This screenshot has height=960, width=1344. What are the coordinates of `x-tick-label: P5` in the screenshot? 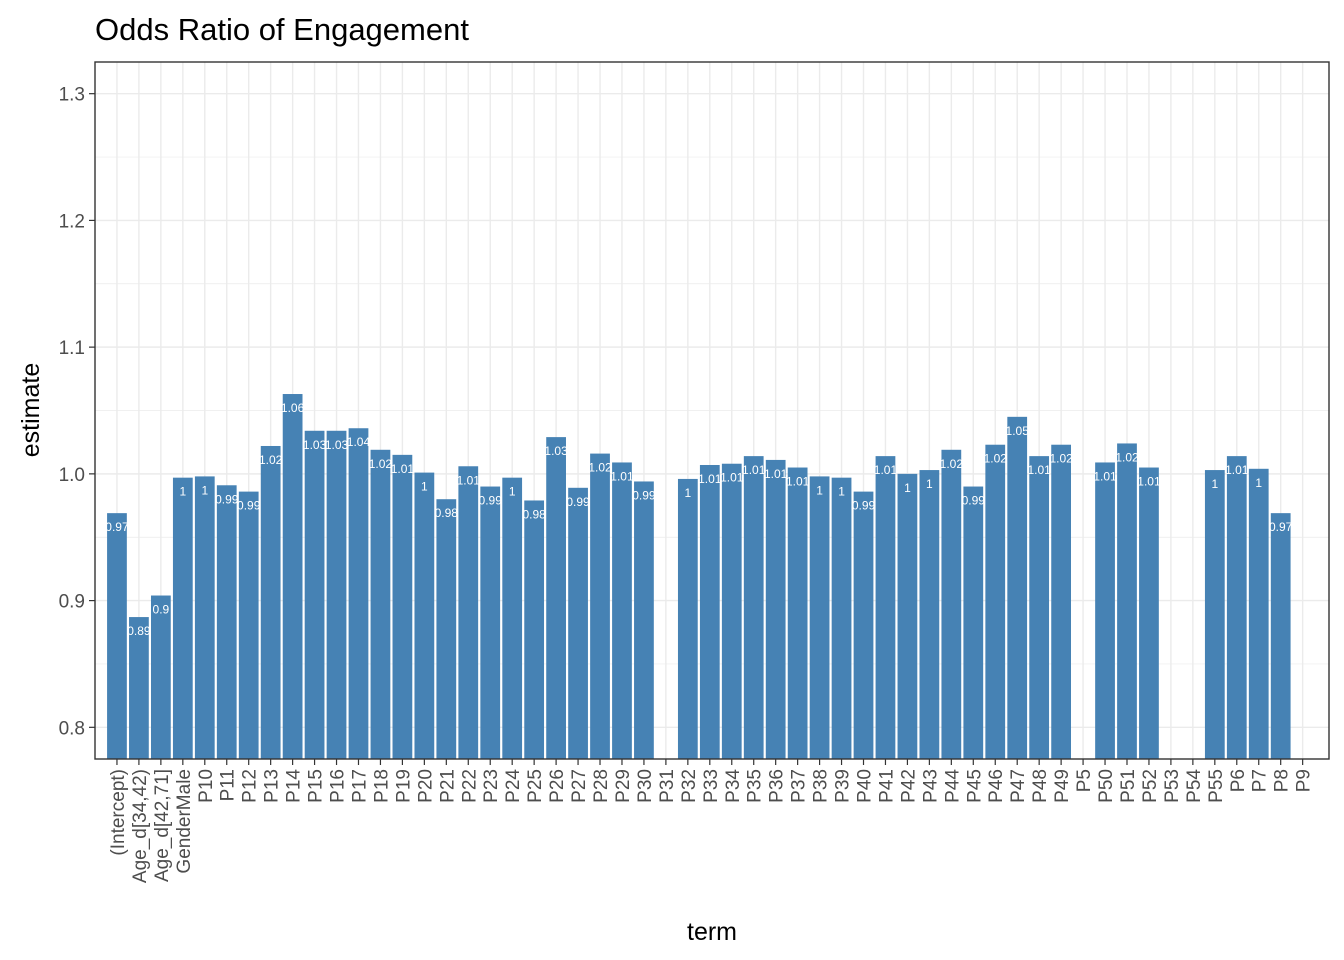 It's located at (1084, 780).